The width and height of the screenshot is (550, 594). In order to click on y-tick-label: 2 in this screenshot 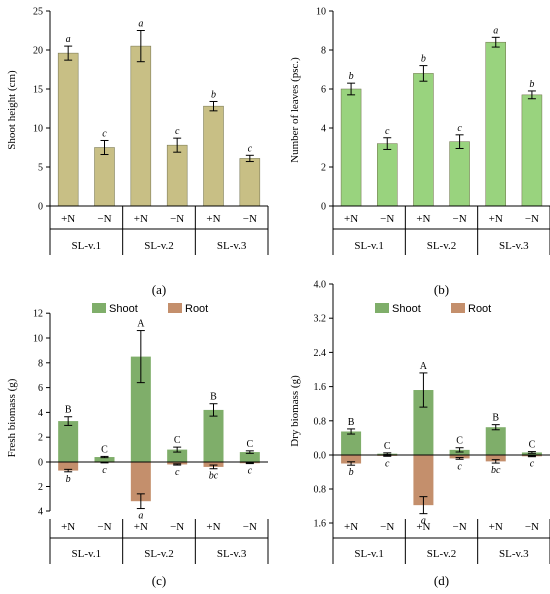, I will do `click(40, 438)`.